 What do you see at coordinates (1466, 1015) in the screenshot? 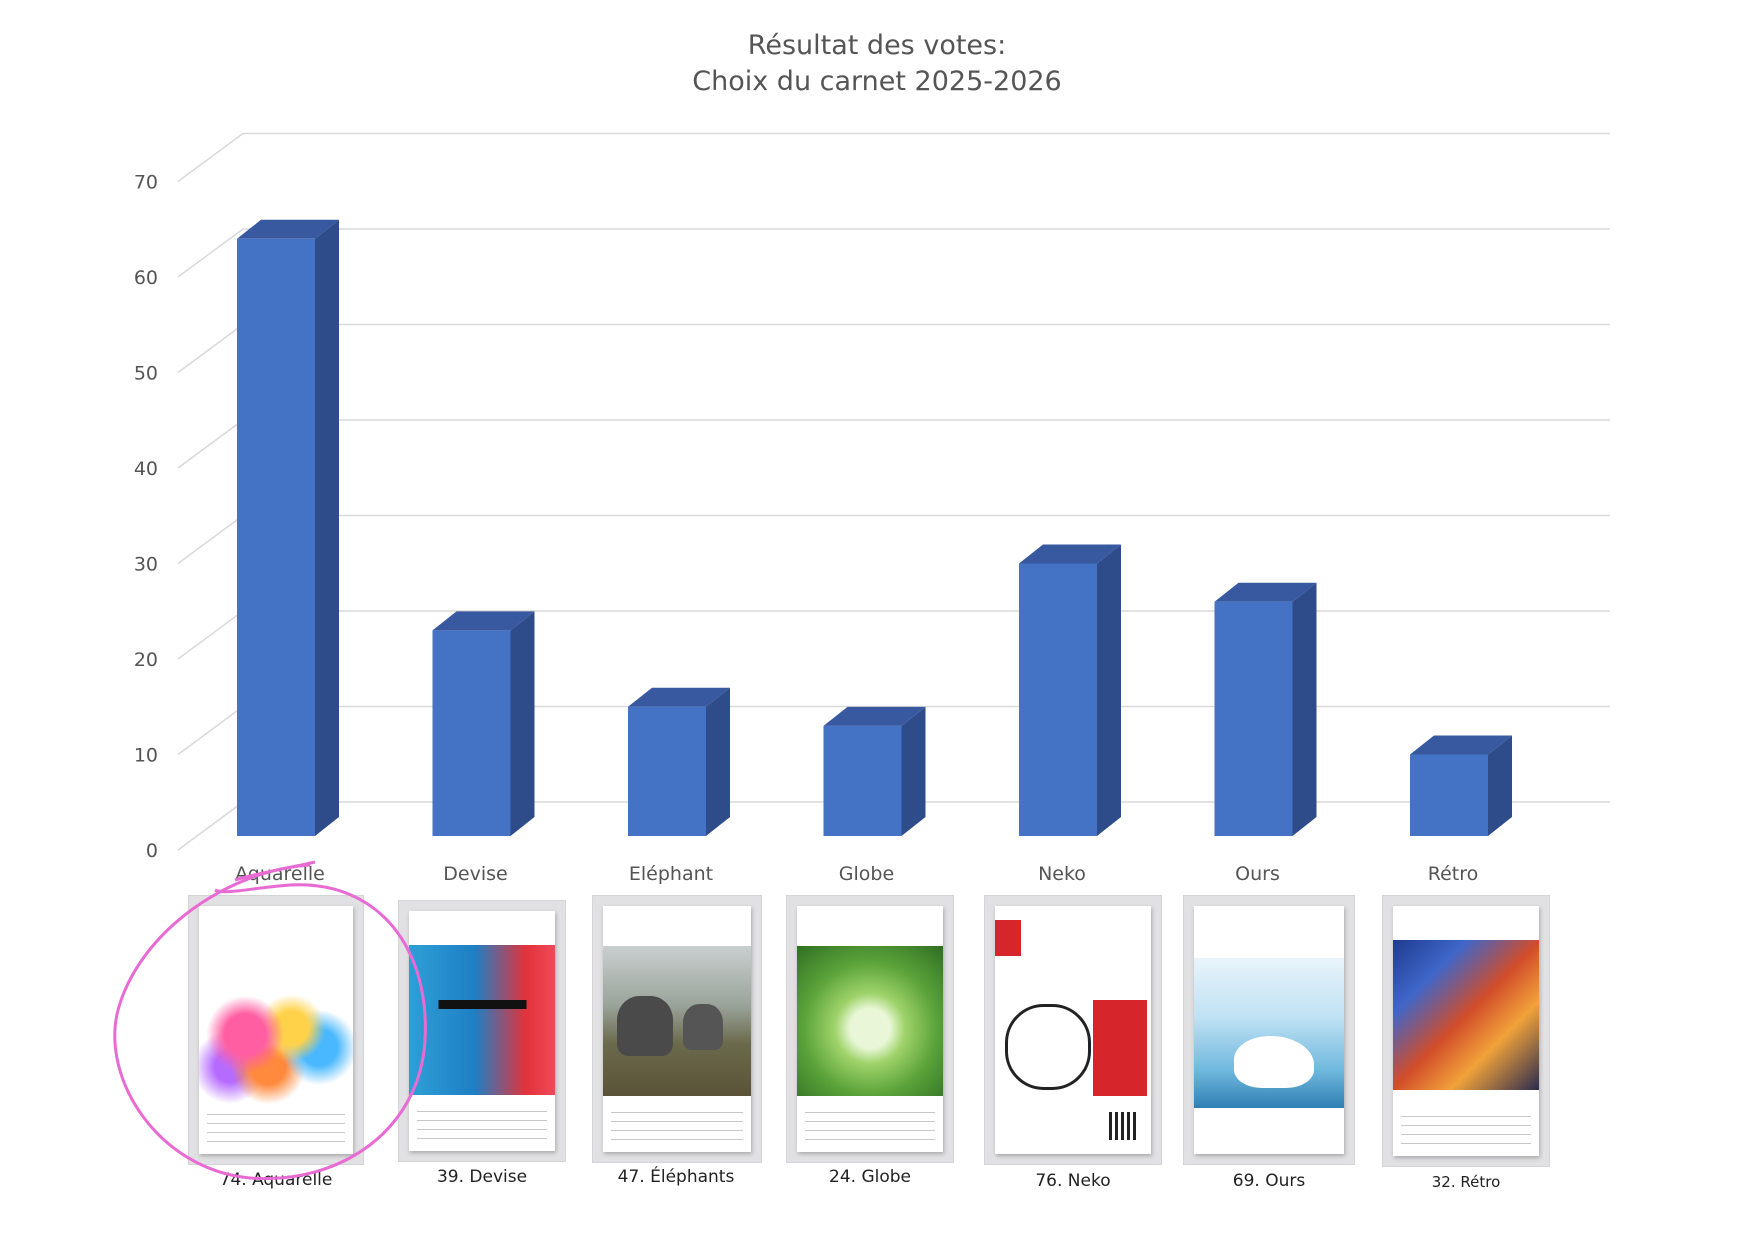
I see `cover-art-retro` at bounding box center [1466, 1015].